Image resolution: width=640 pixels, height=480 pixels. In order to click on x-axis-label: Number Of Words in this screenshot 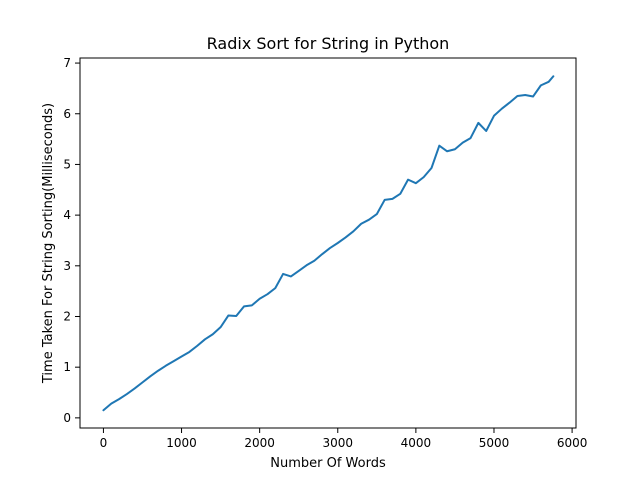, I will do `click(328, 463)`.